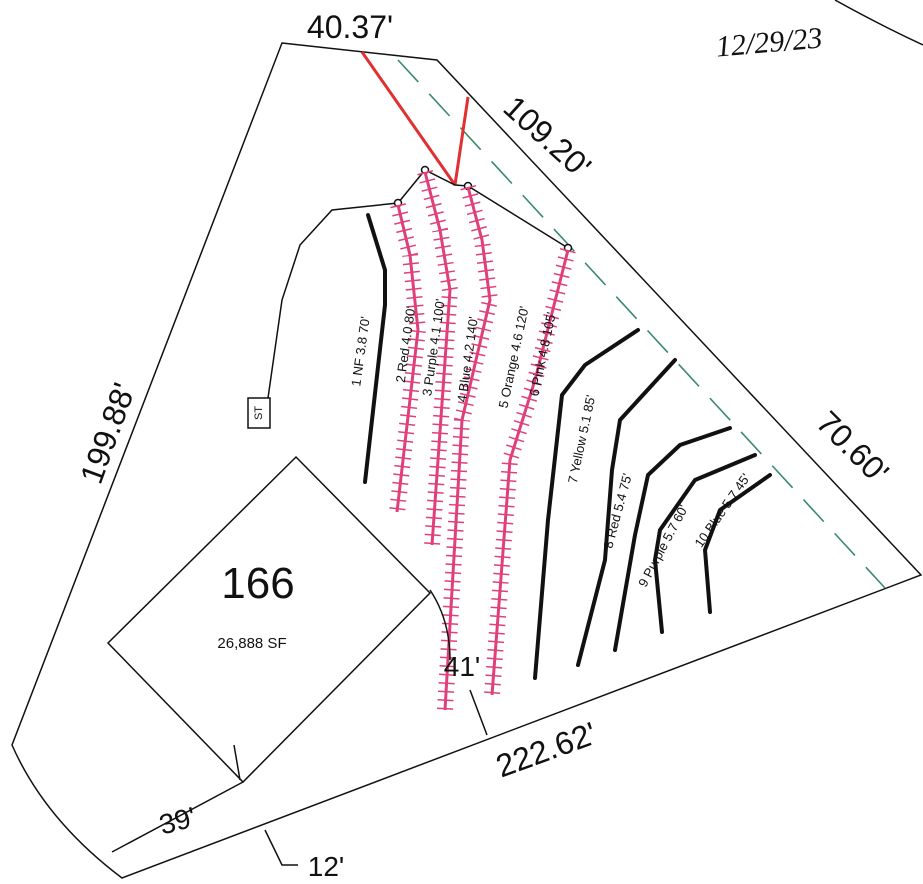 This screenshot has height=884, width=923. I want to click on dimension-lines, so click(299, 727).